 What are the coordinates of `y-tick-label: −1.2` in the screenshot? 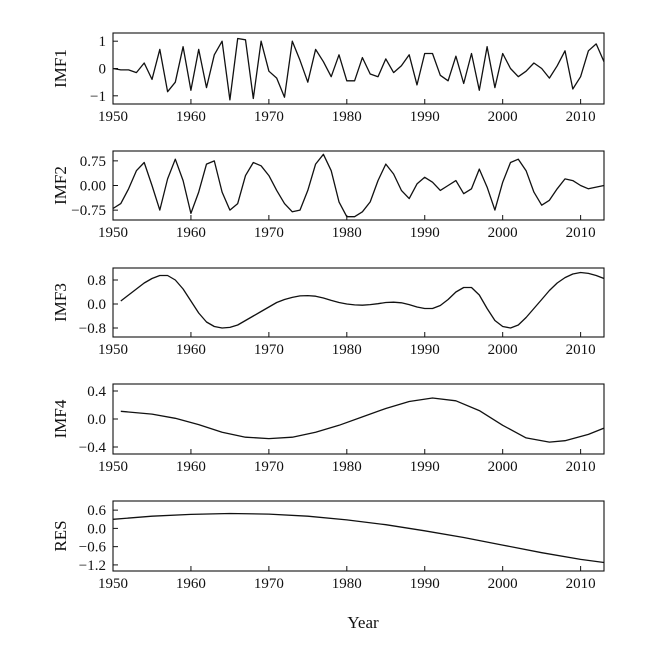 It's located at (92, 566).